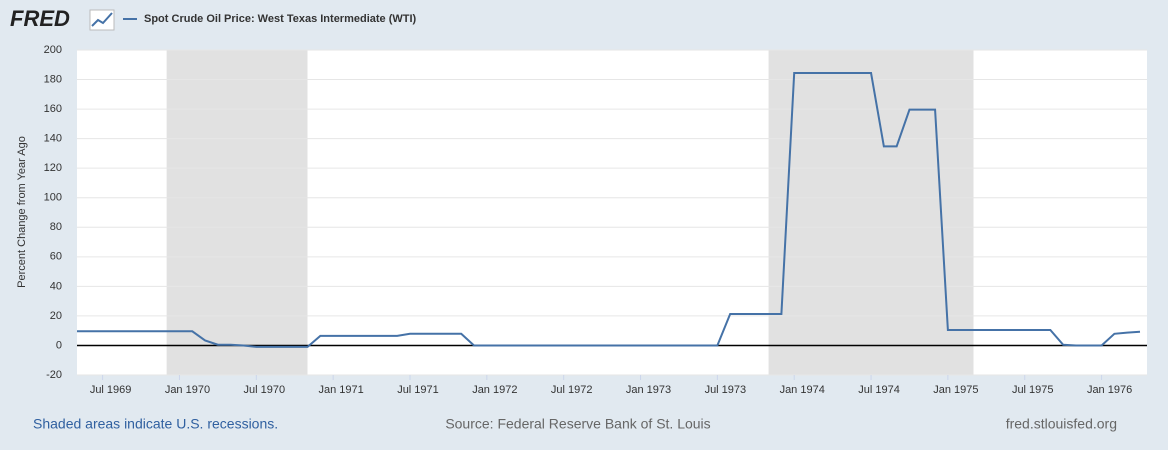  What do you see at coordinates (187, 390) in the screenshot?
I see `x-tick-label: Jan 1970` at bounding box center [187, 390].